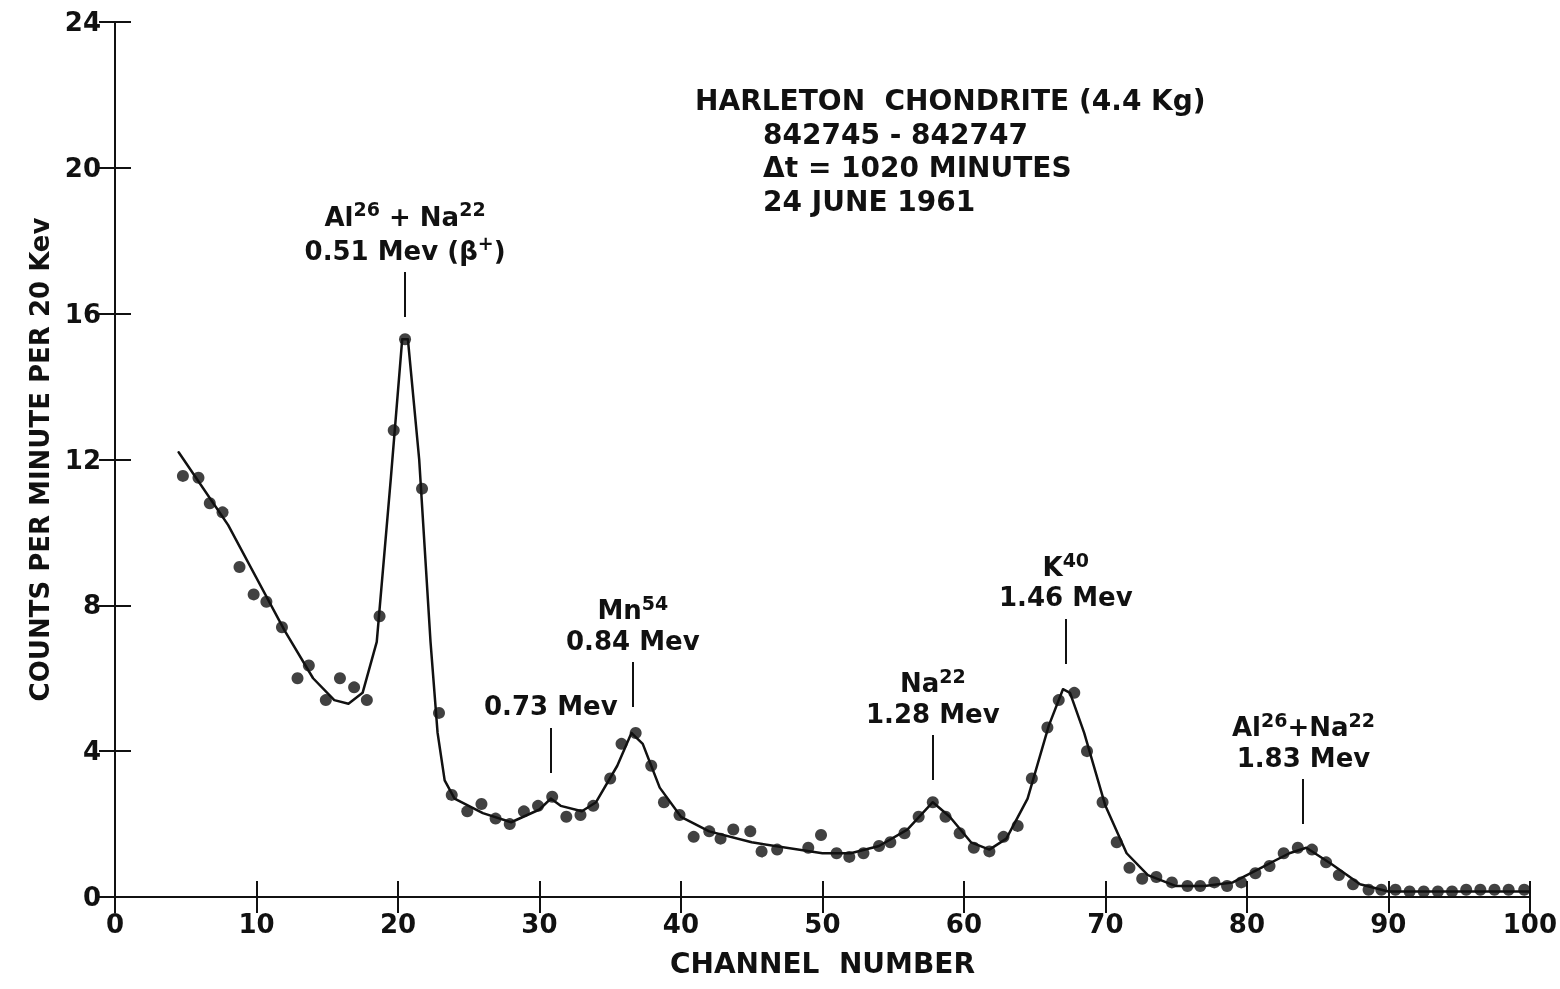 The height and width of the screenshot is (989, 1560). I want to click on x-tick-label: 70, so click(1105, 924).